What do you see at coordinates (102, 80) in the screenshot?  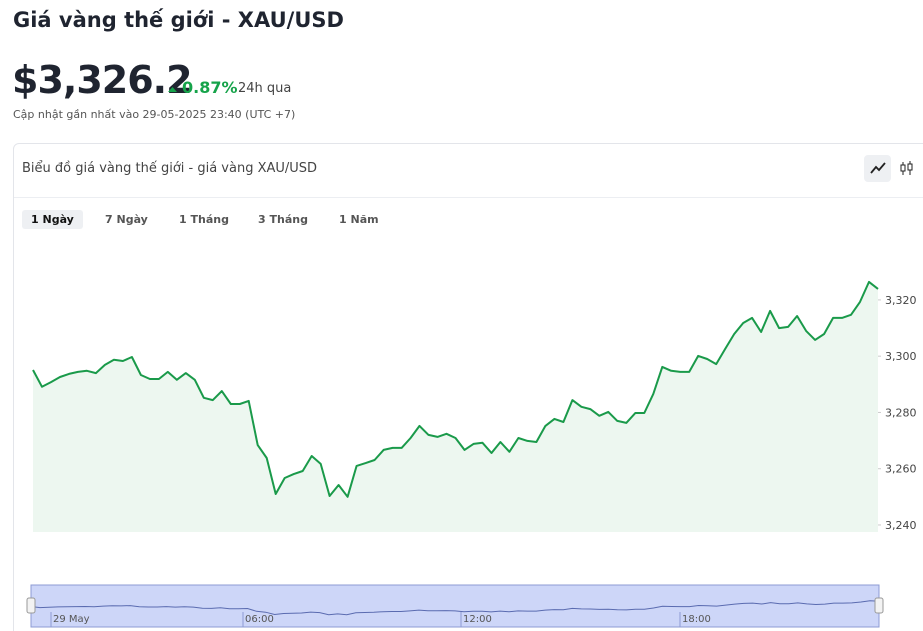 I see `price: $3,326.2` at bounding box center [102, 80].